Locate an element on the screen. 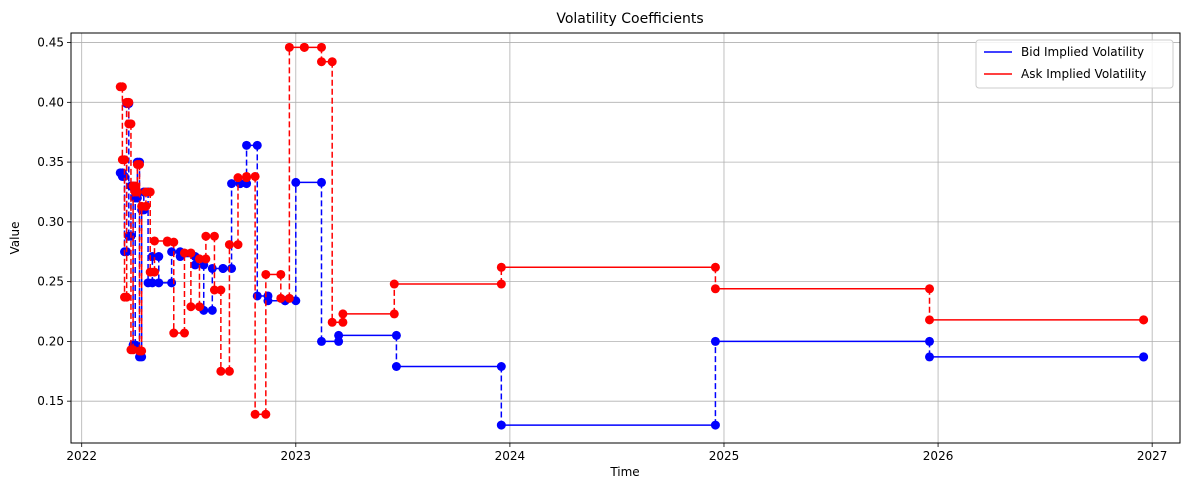  y-axis-label: Value is located at coordinates (15, 238).